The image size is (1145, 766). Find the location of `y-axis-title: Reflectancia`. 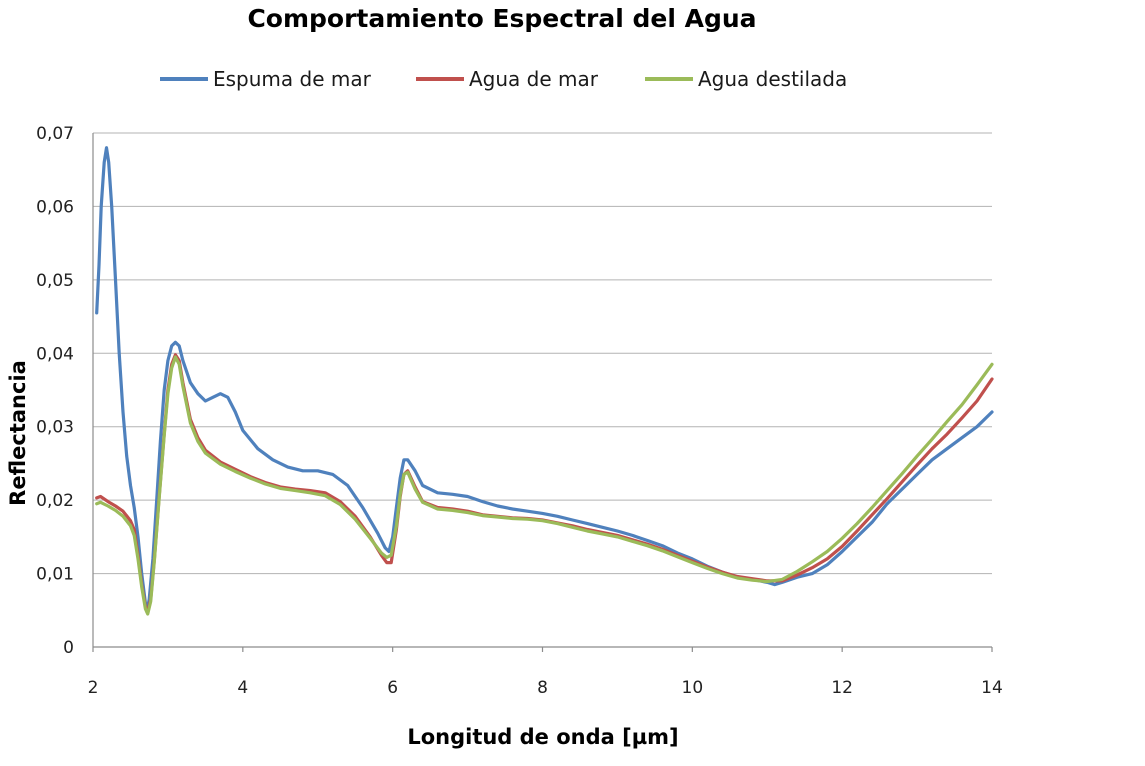

y-axis-title: Reflectancia is located at coordinates (18, 433).